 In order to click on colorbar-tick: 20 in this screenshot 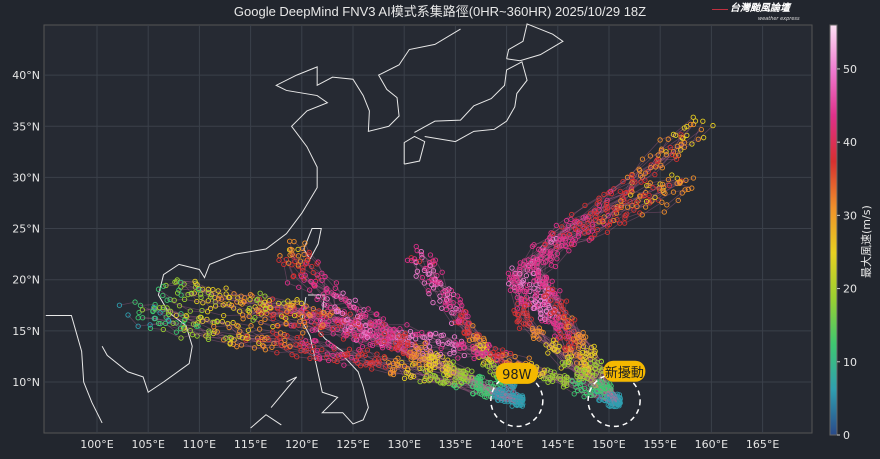, I will do `click(850, 289)`.